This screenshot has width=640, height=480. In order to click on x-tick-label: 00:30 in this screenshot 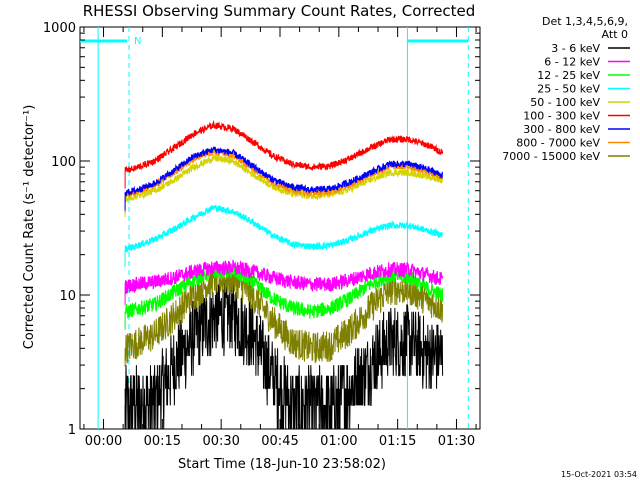, I will do `click(220, 441)`.